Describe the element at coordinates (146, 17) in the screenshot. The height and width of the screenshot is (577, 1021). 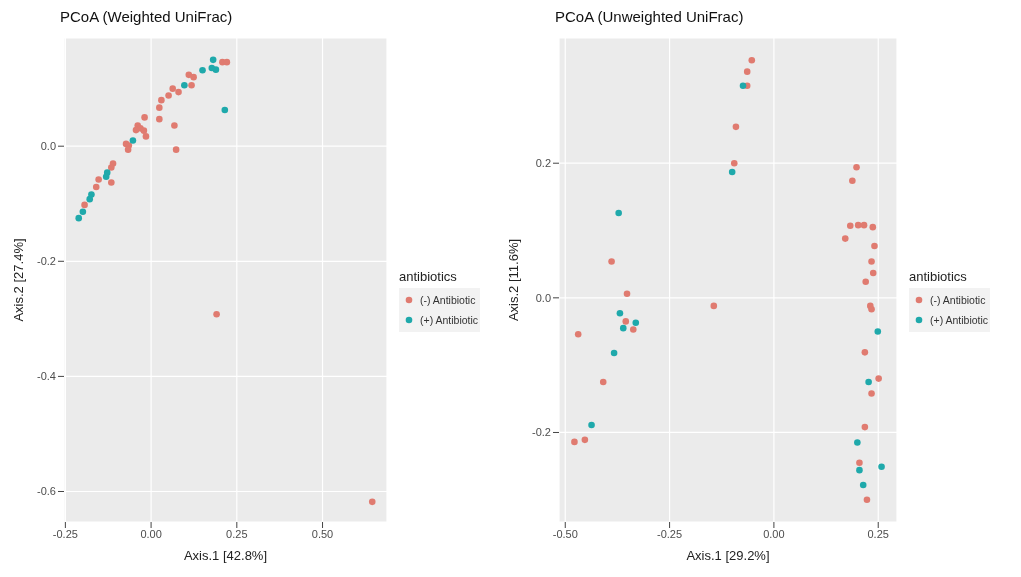
I see `chart-title: PCoA (Weighted UniFrac)` at that location.